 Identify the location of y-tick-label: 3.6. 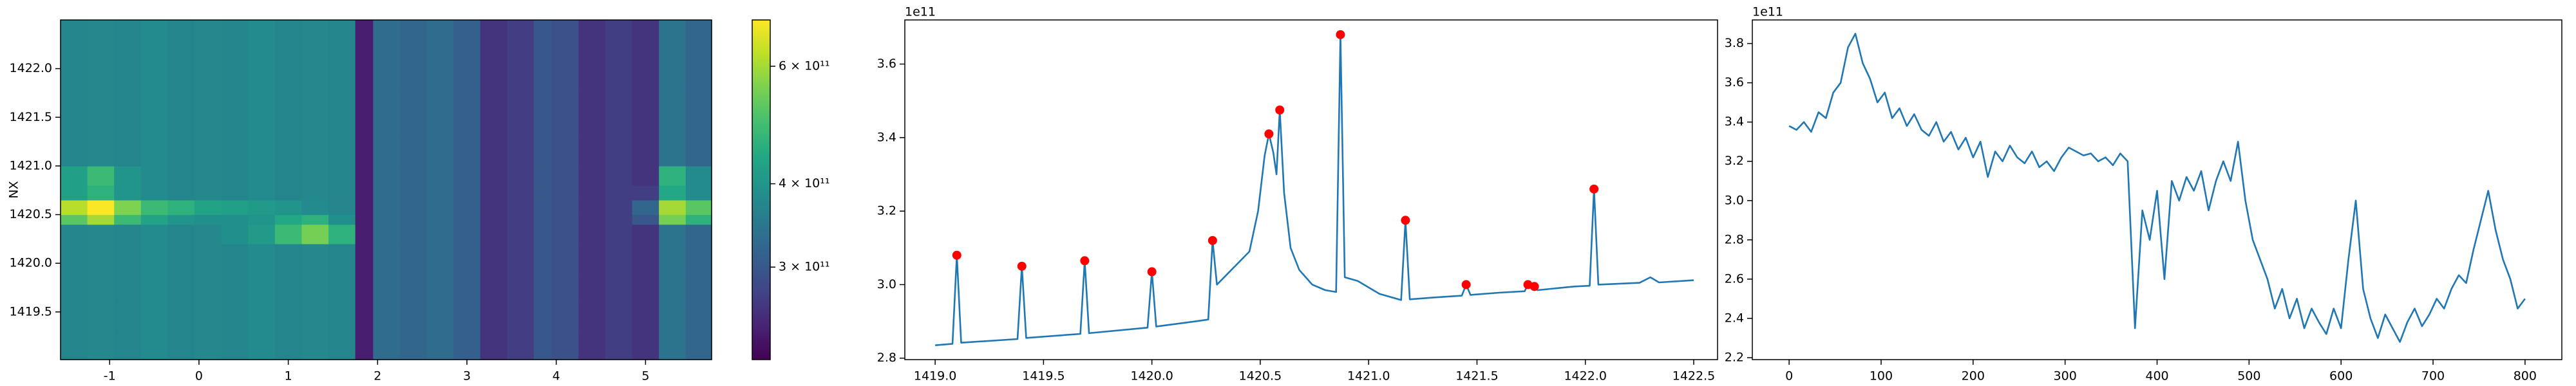
(886, 64).